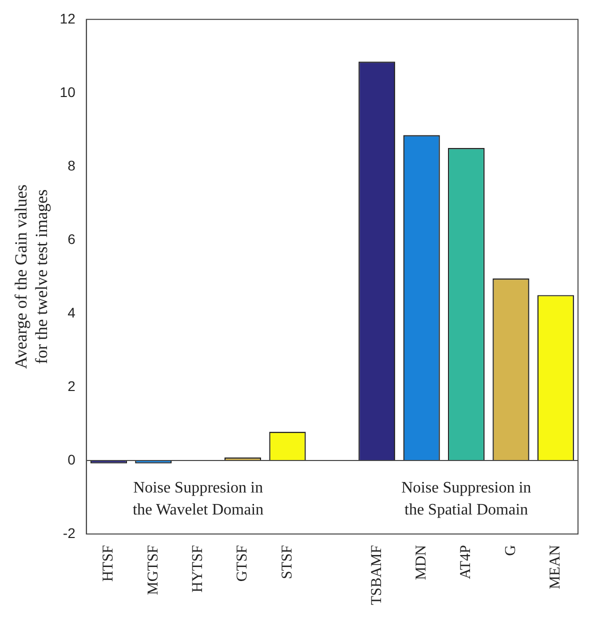 This screenshot has height=619, width=599. I want to click on x-tick-label: MDN, so click(422, 562).